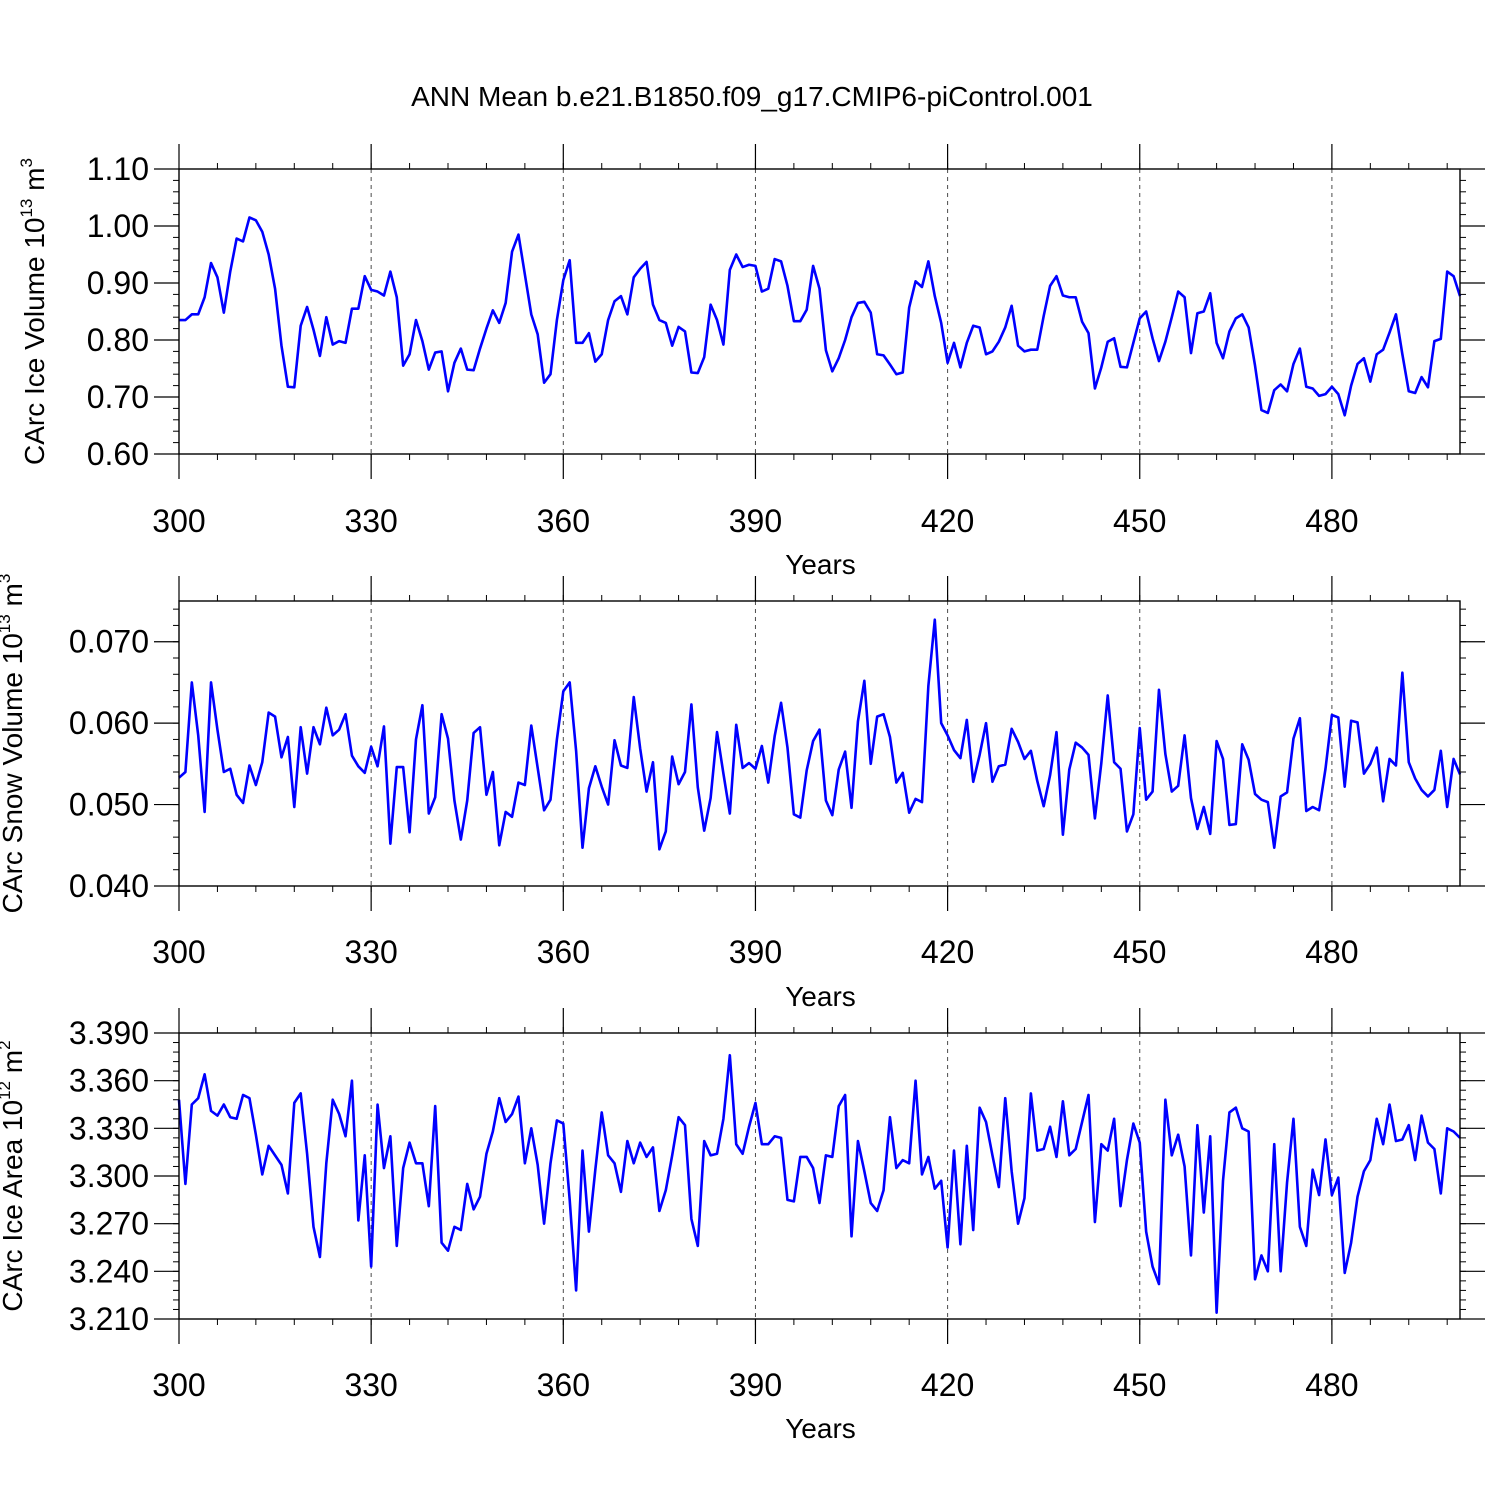  What do you see at coordinates (109, 805) in the screenshot?
I see `snow-volume-ytick-label: 0.050` at bounding box center [109, 805].